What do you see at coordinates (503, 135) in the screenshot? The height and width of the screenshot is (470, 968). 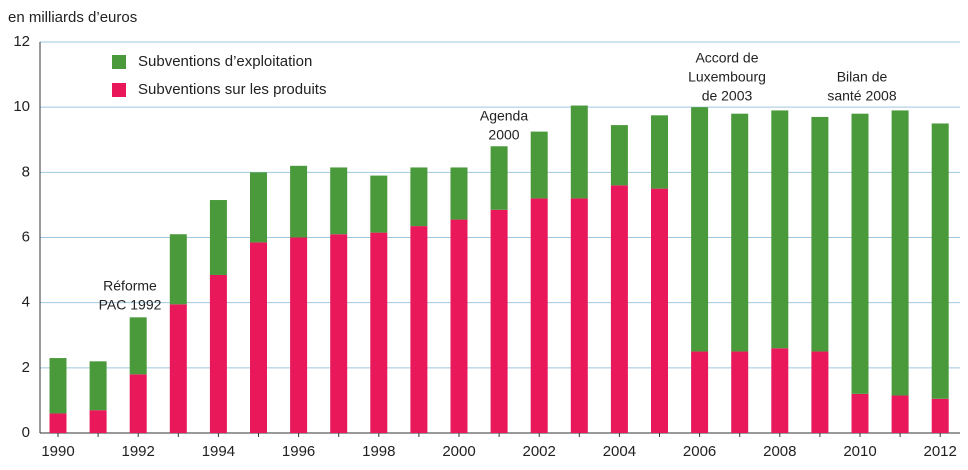 I see `annotation: 2000` at bounding box center [503, 135].